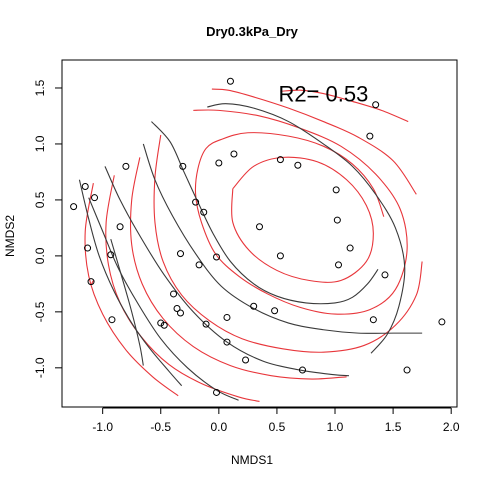  I want to click on y-tick-label: 1.0, so click(40, 143).